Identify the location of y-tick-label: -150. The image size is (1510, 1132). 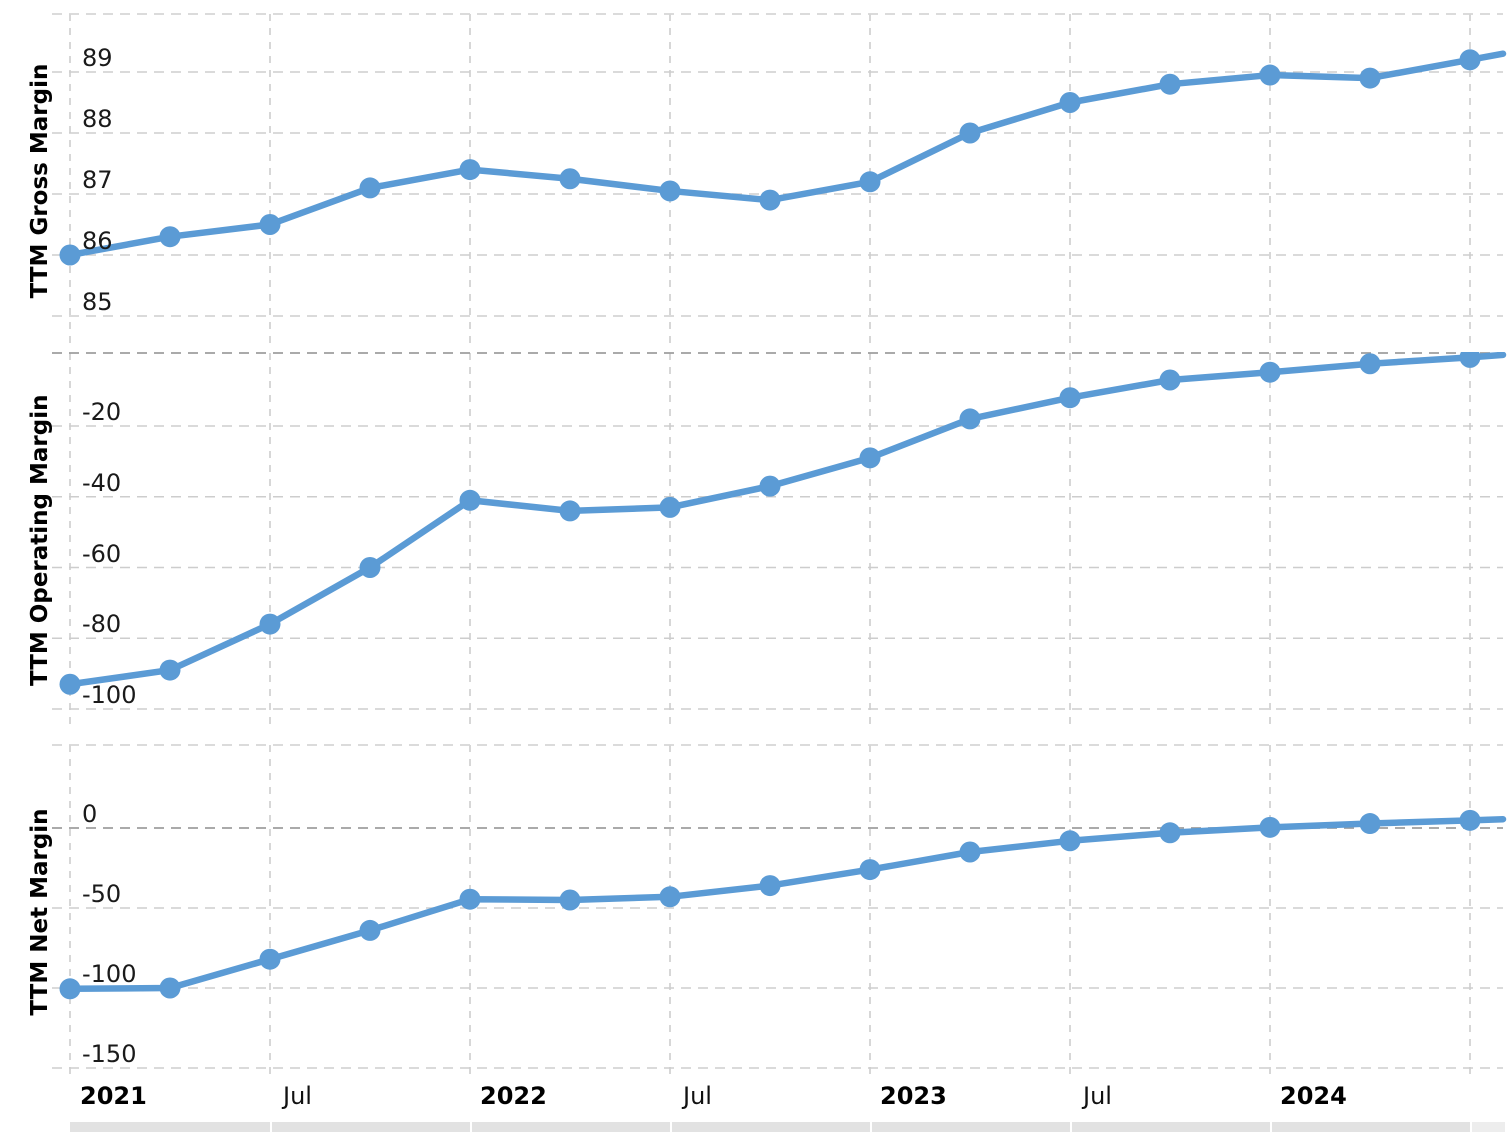
(109, 1054).